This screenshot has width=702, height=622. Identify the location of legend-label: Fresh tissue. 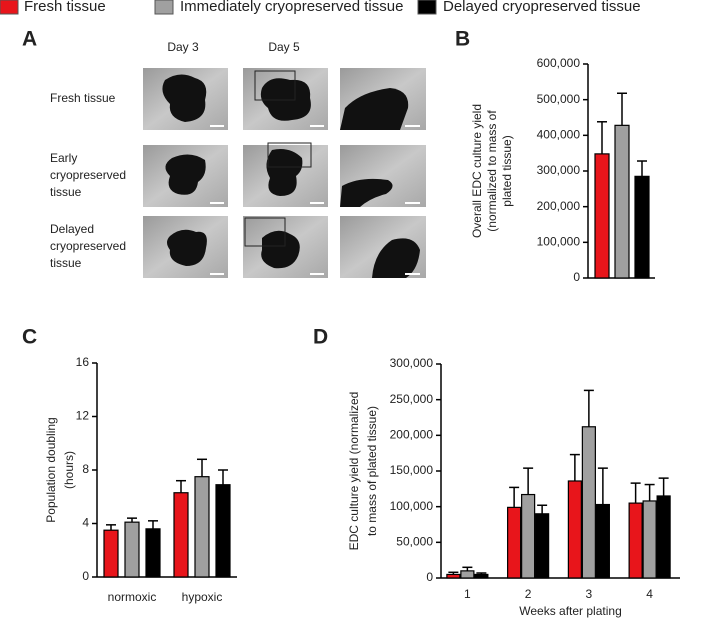
(65, 7).